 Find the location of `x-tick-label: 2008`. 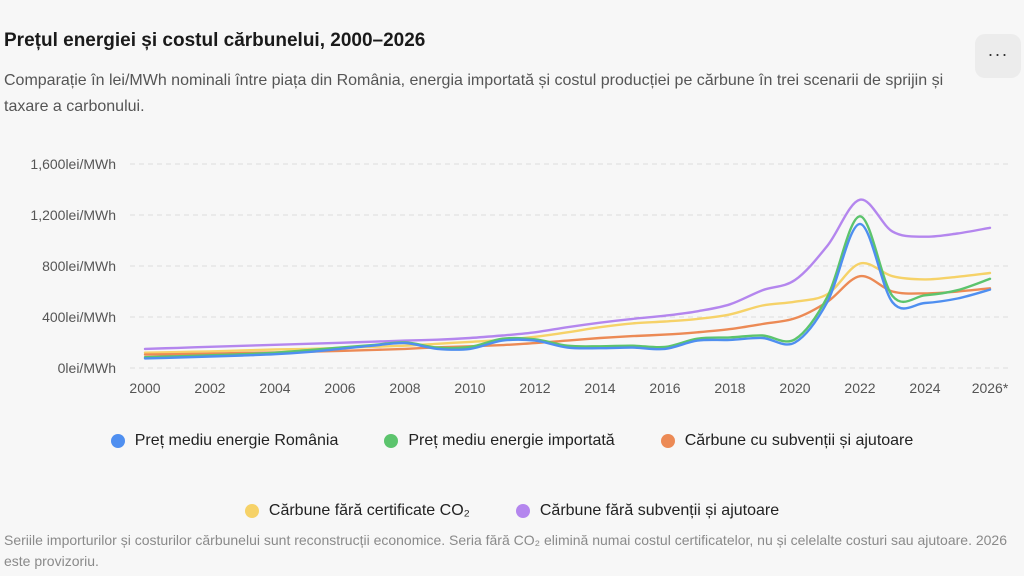

x-tick-label: 2008 is located at coordinates (404, 388).